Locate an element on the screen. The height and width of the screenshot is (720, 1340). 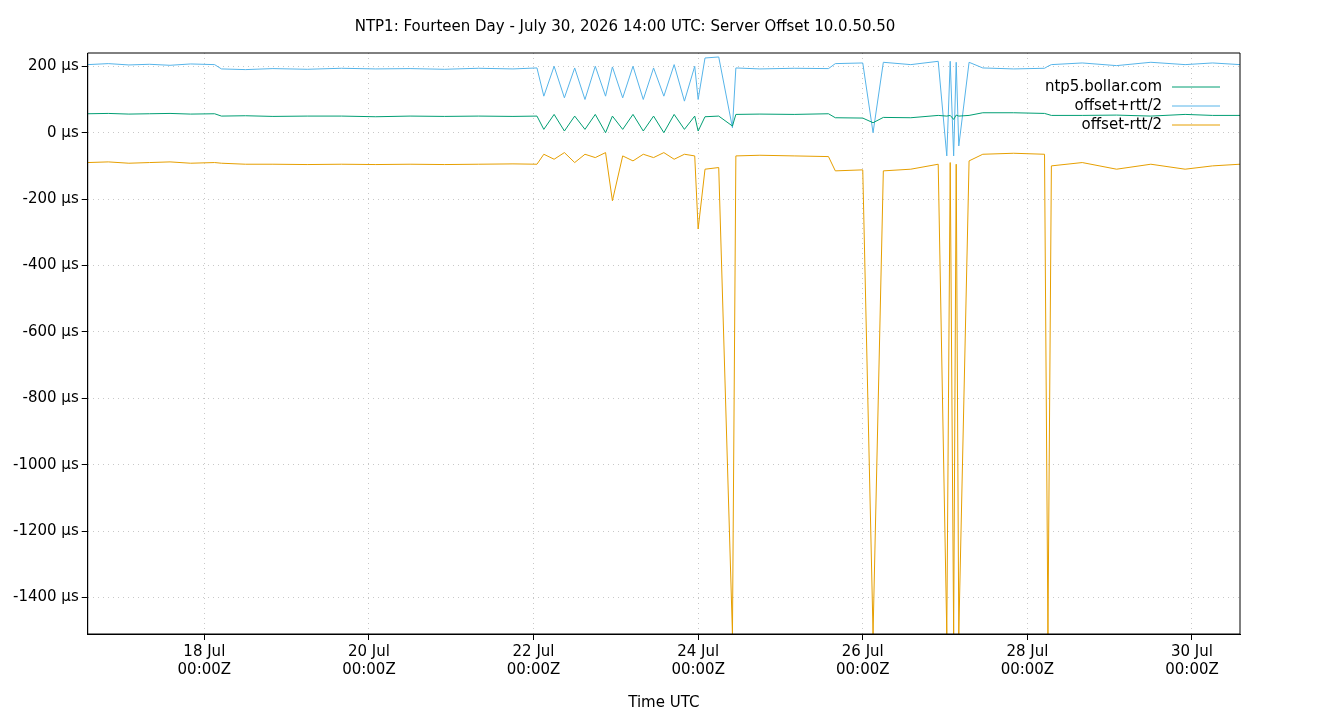
y-tick-label: -1000 µs is located at coordinates (45, 463).